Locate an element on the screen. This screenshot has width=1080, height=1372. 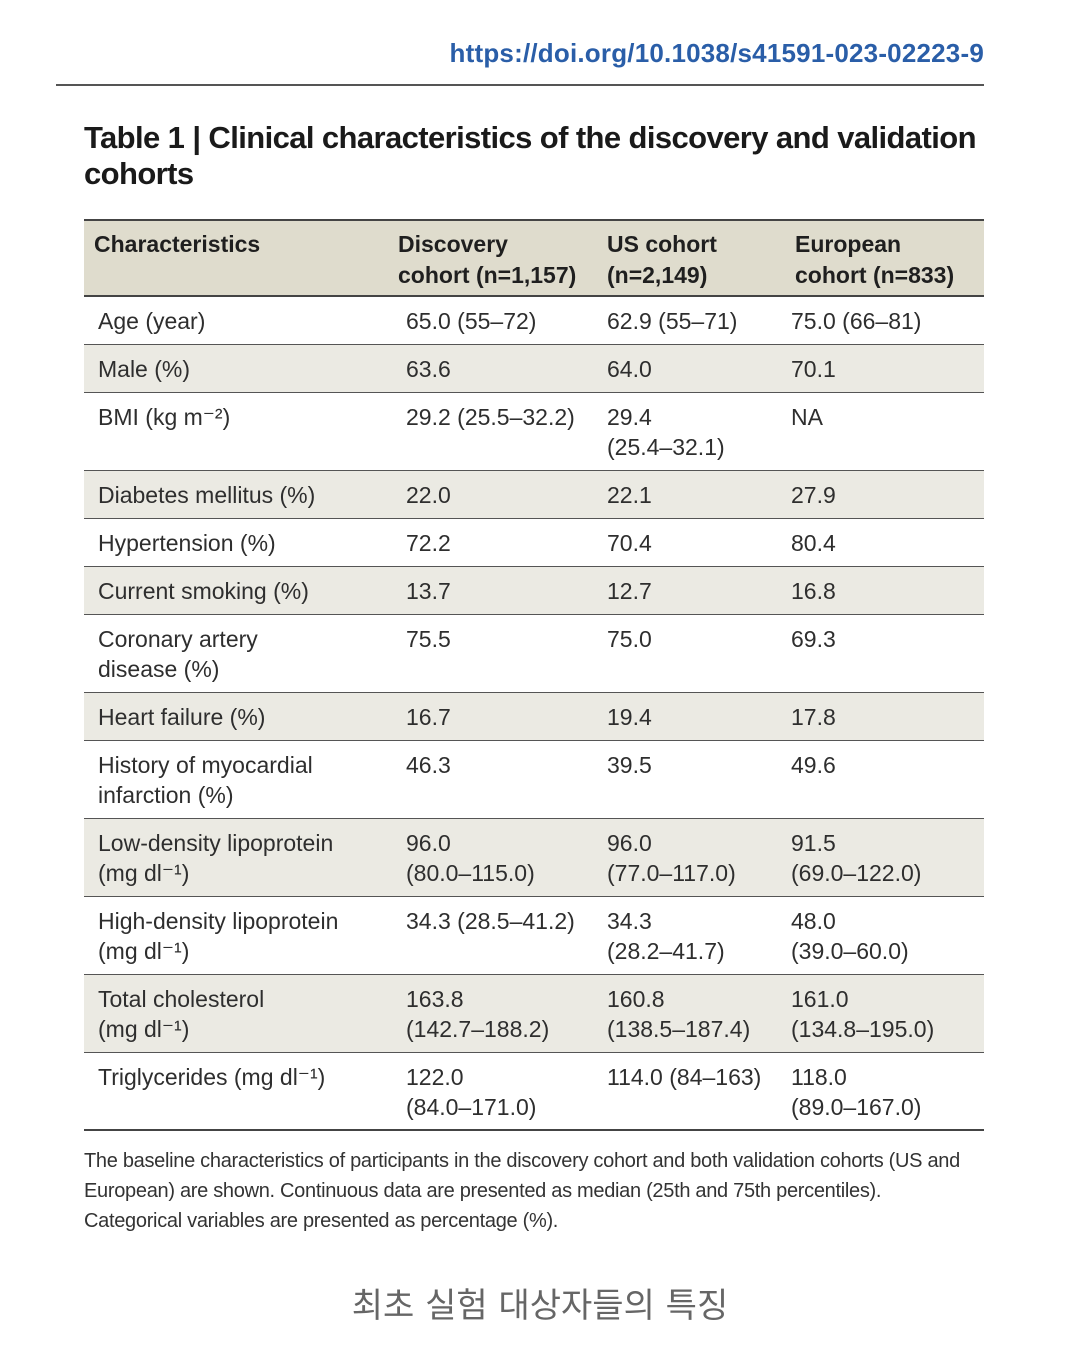
row-label: Age (year) is located at coordinates (152, 321).